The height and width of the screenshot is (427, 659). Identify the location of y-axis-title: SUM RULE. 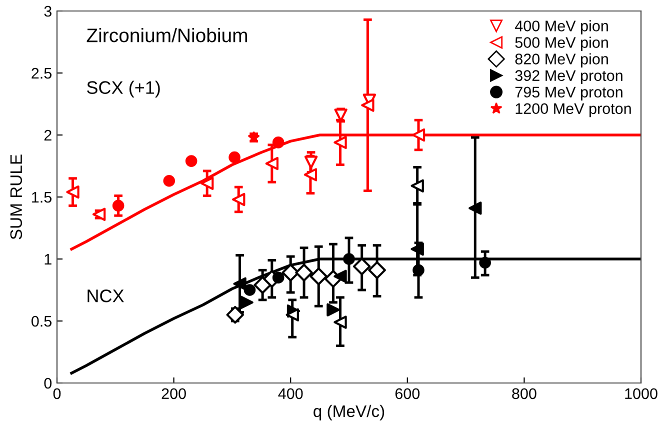
(16, 197).